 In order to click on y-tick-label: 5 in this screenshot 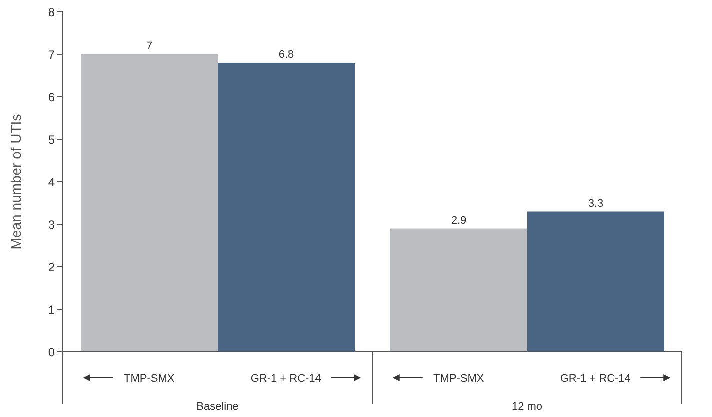, I will do `click(52, 139)`.